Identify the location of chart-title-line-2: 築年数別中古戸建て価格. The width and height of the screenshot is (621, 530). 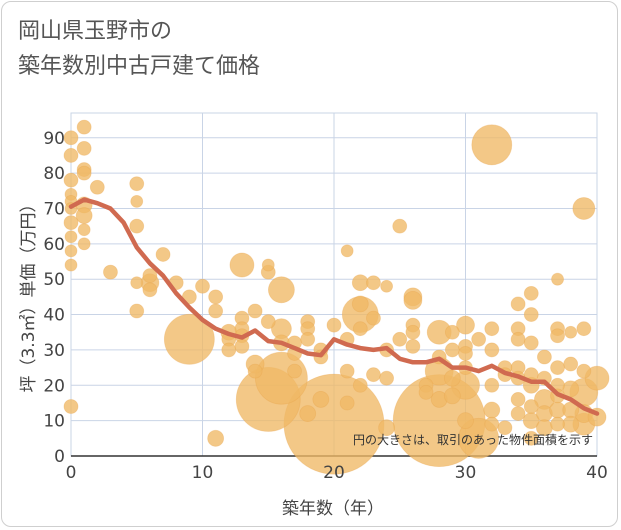
(139, 66).